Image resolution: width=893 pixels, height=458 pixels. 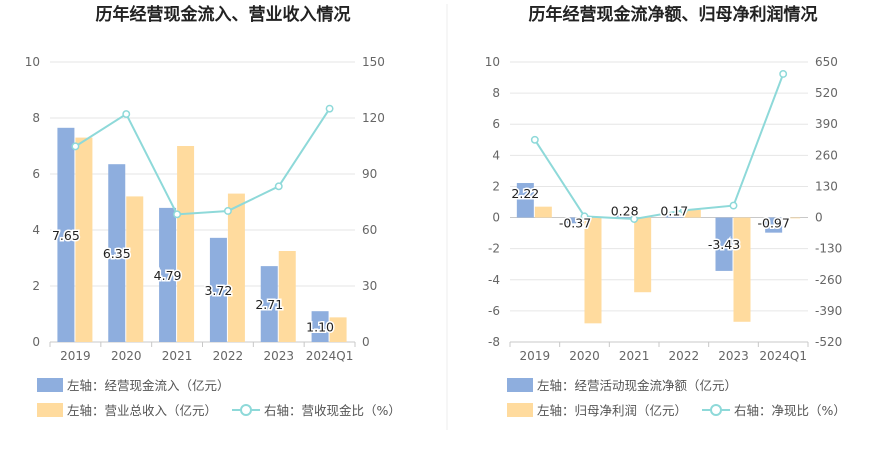 I want to click on y-right-tick-label: 650, so click(x=826, y=62).